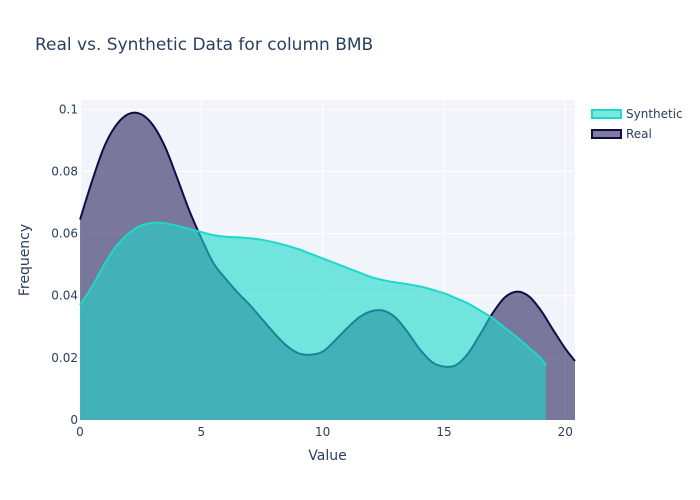 The image size is (700, 500). I want to click on legend: Synthetic Real, so click(637, 124).